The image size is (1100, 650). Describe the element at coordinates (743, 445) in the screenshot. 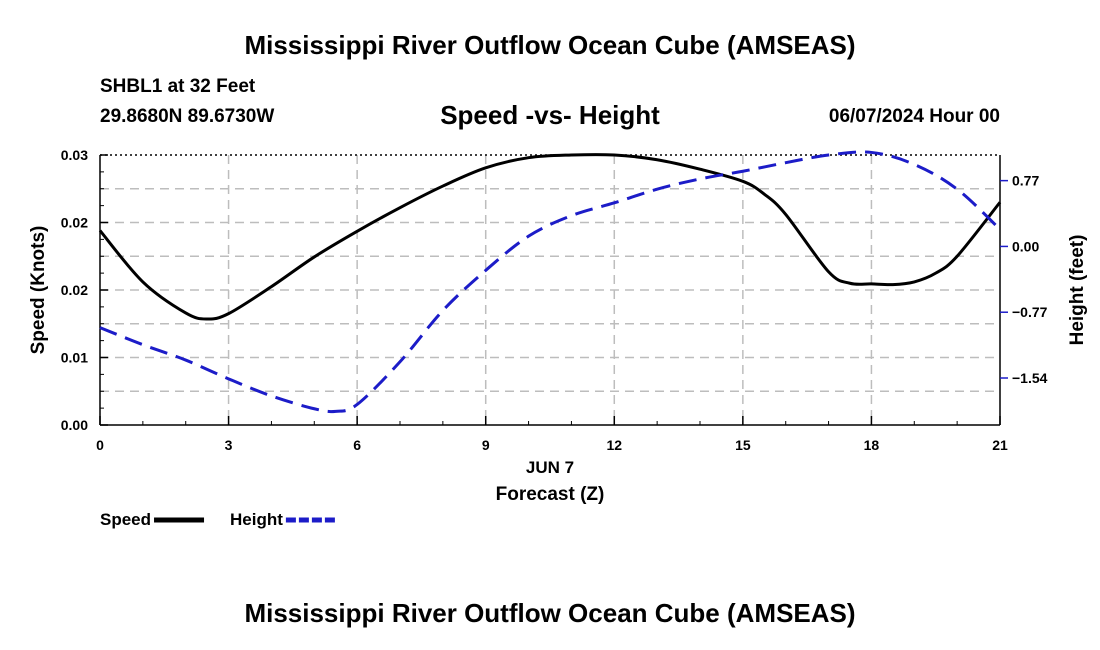

I see `x-tick-label: 15` at that location.